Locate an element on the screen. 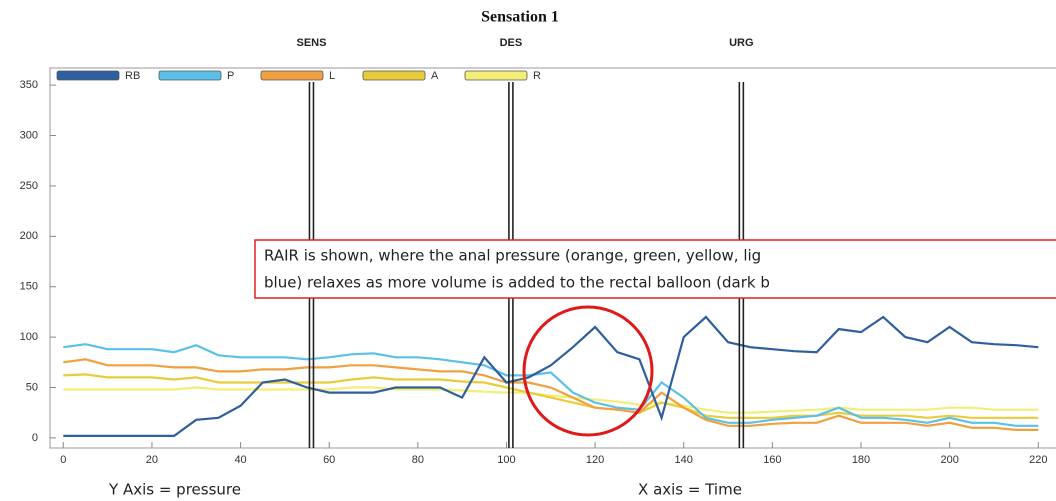 The image size is (1056, 501). y-tick-label: 250 is located at coordinates (29, 186).